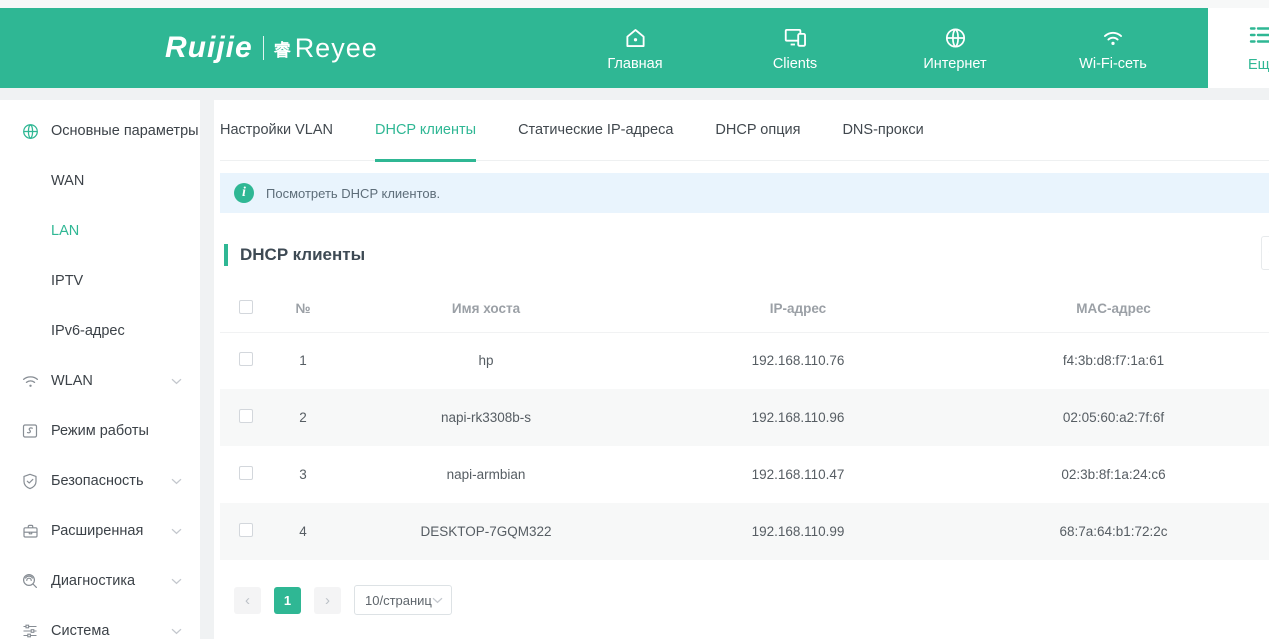  I want to click on nav-wifi: Wi-Fi-сеть, so click(1113, 48).